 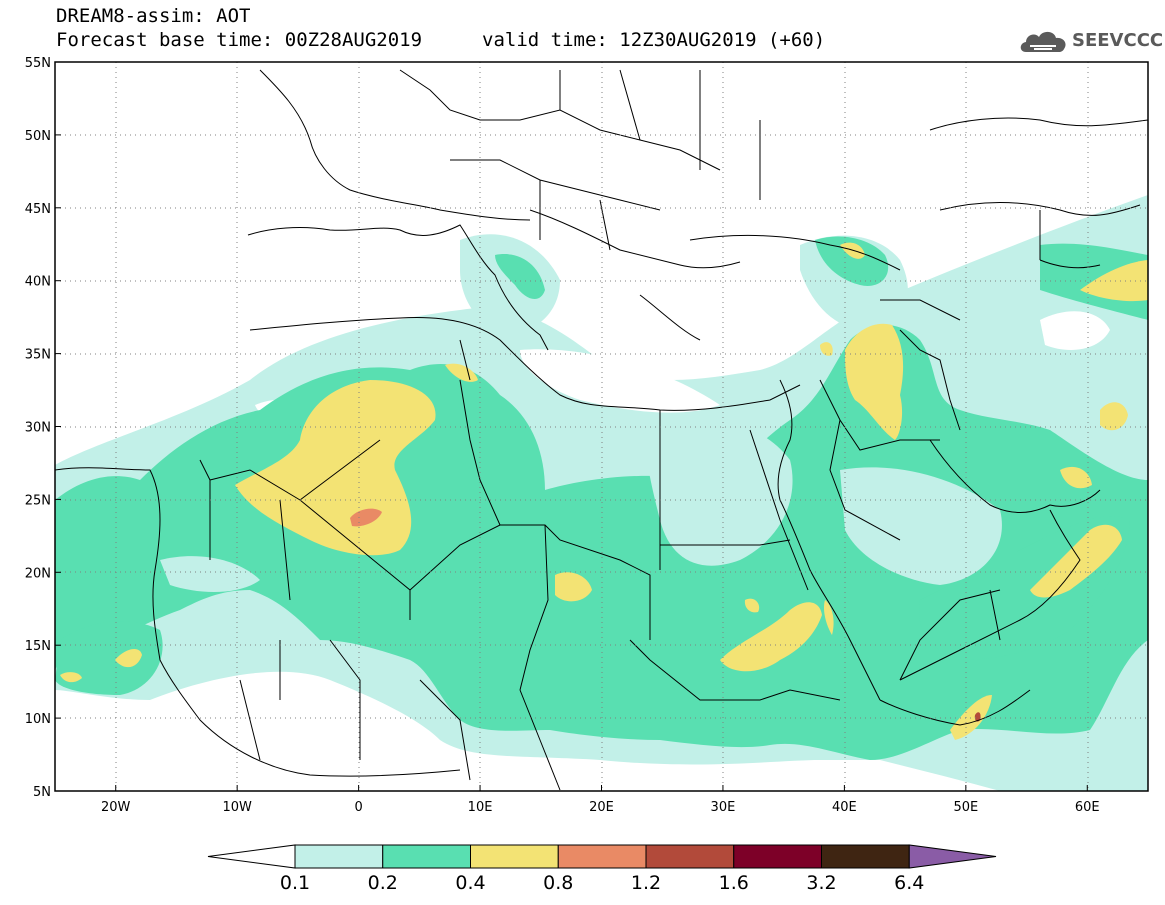 What do you see at coordinates (821, 883) in the screenshot?
I see `colorbar-label: 3.2` at bounding box center [821, 883].